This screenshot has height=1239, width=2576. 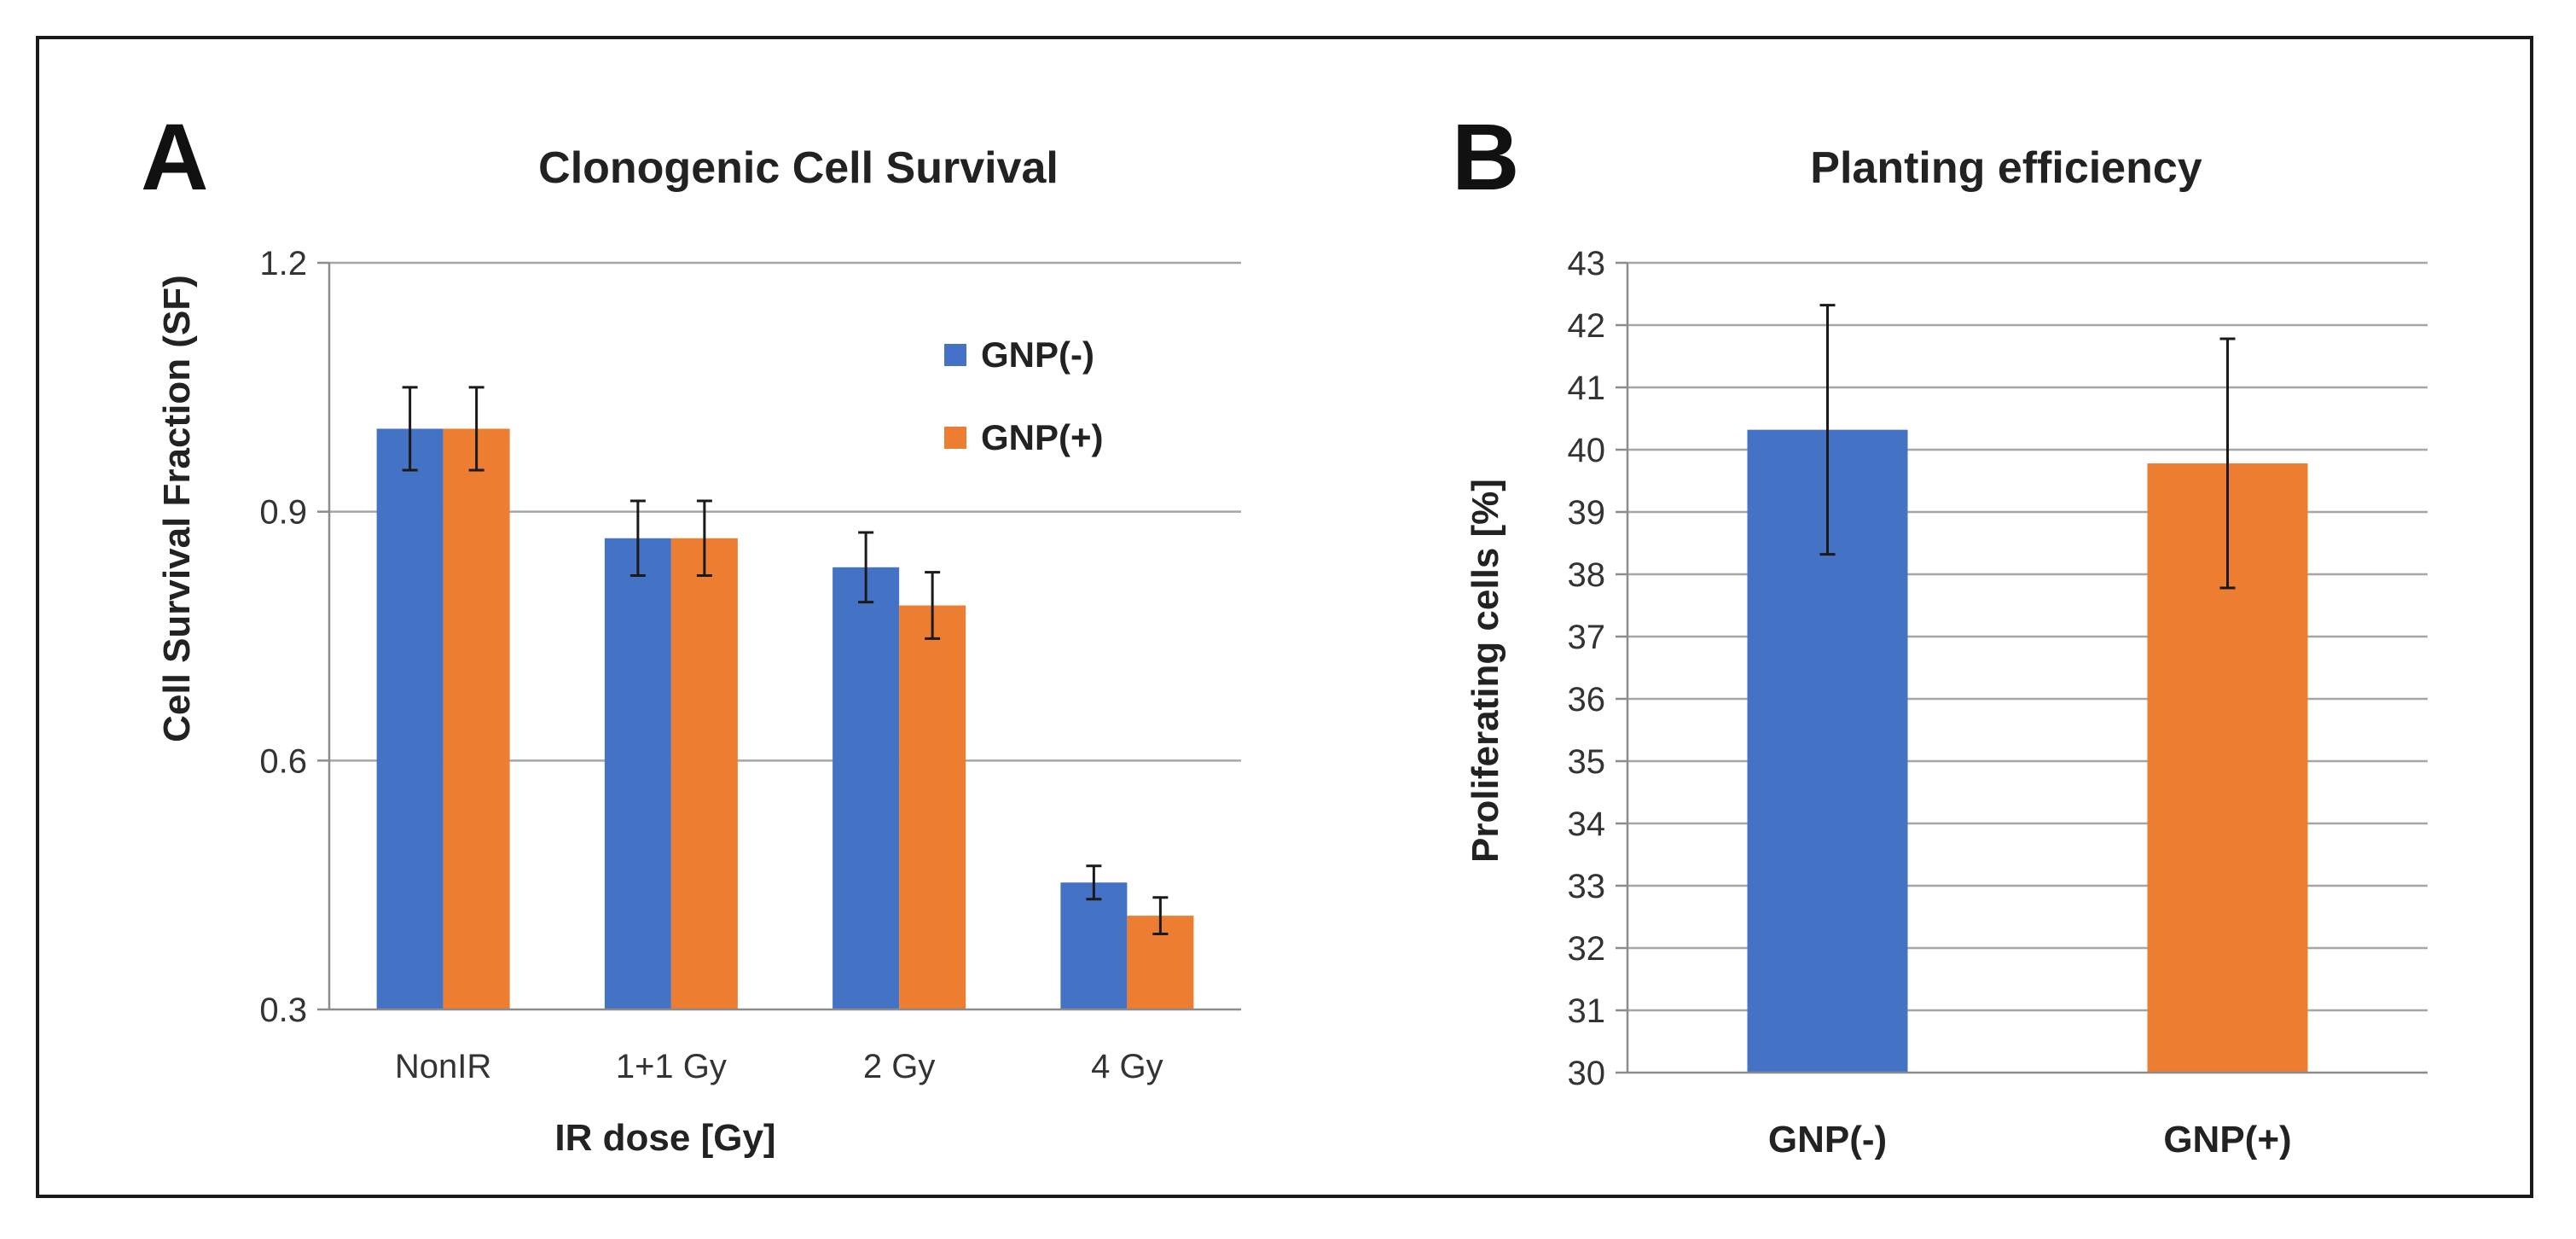 What do you see at coordinates (637, 773) in the screenshot?
I see `bar-1plus1-gy-gnp-minus` at bounding box center [637, 773].